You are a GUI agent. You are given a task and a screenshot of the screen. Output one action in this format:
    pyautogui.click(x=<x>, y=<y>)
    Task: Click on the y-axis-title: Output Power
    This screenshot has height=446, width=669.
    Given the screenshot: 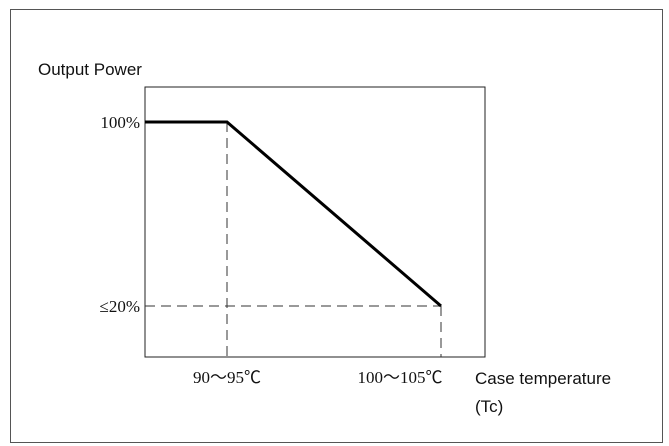 What is the action you would take?
    pyautogui.click(x=90, y=69)
    